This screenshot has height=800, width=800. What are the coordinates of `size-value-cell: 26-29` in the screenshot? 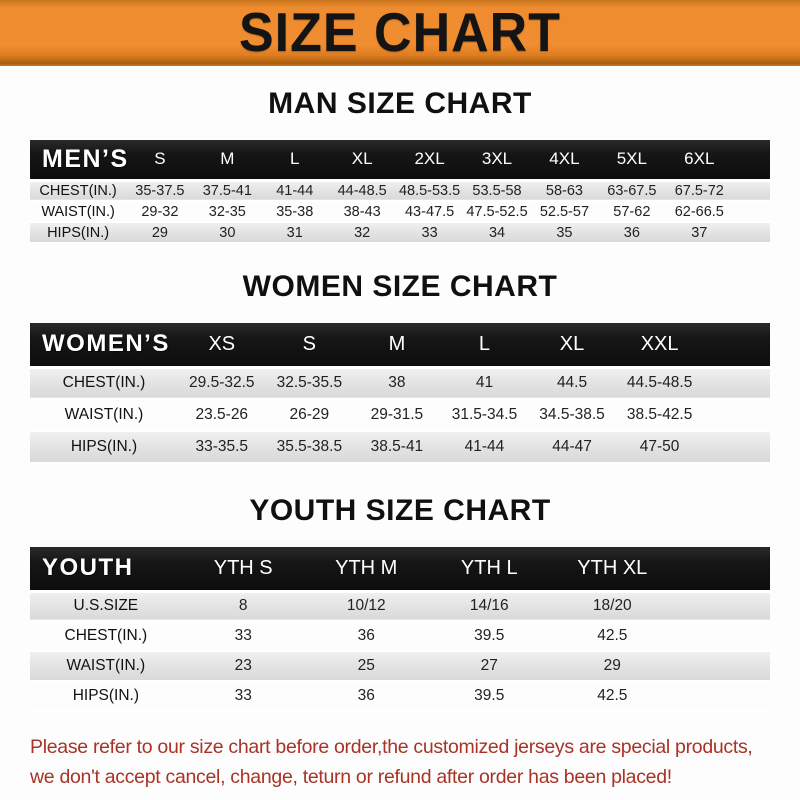 It's located at (309, 415).